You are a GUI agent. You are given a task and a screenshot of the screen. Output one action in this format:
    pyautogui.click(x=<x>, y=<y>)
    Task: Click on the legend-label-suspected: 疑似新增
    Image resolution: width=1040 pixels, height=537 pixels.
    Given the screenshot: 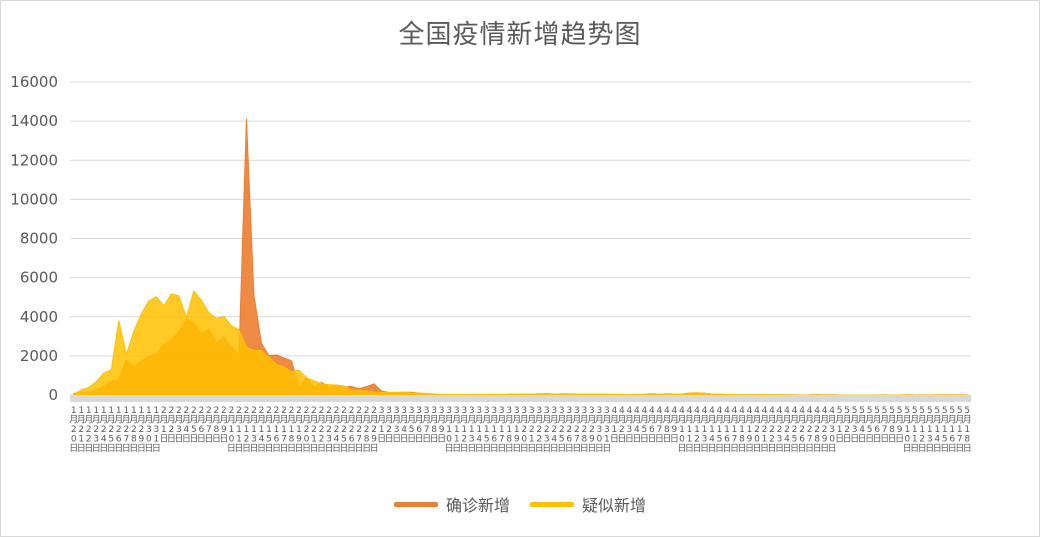 What is the action you would take?
    pyautogui.click(x=614, y=505)
    